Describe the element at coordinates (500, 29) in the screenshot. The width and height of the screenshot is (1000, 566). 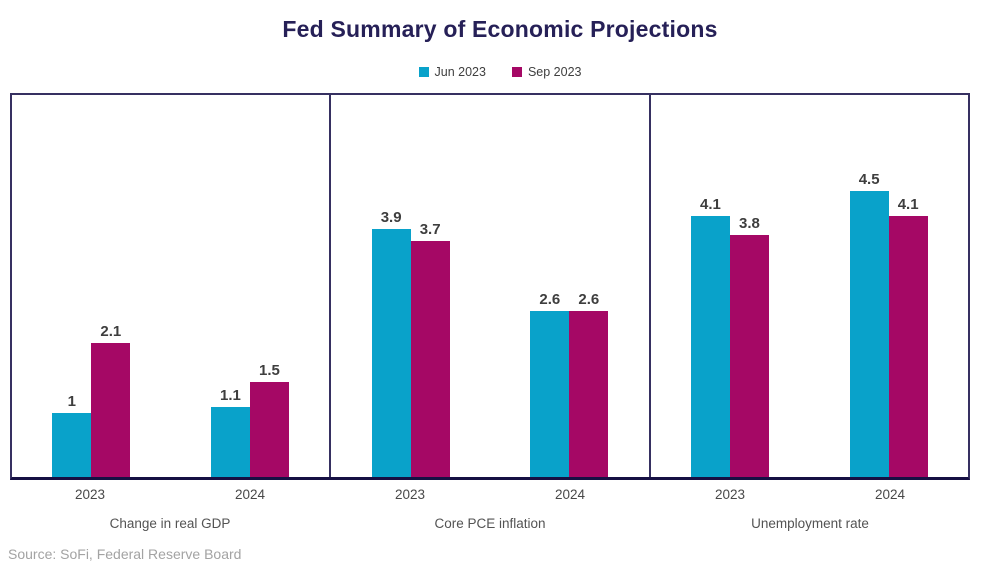
I see `chart-title: Fed Summary of Economic Projections` at that location.